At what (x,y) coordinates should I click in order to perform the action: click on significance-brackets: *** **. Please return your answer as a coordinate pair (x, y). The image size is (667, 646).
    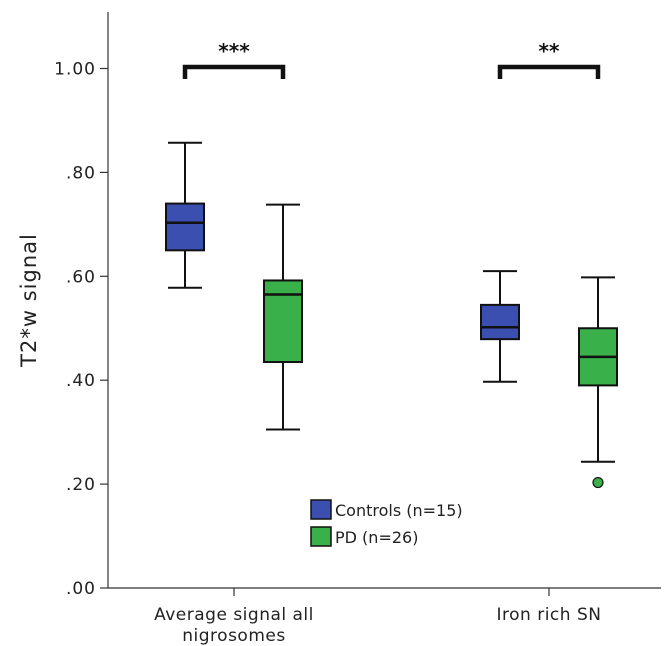
    Looking at the image, I should click on (391, 59).